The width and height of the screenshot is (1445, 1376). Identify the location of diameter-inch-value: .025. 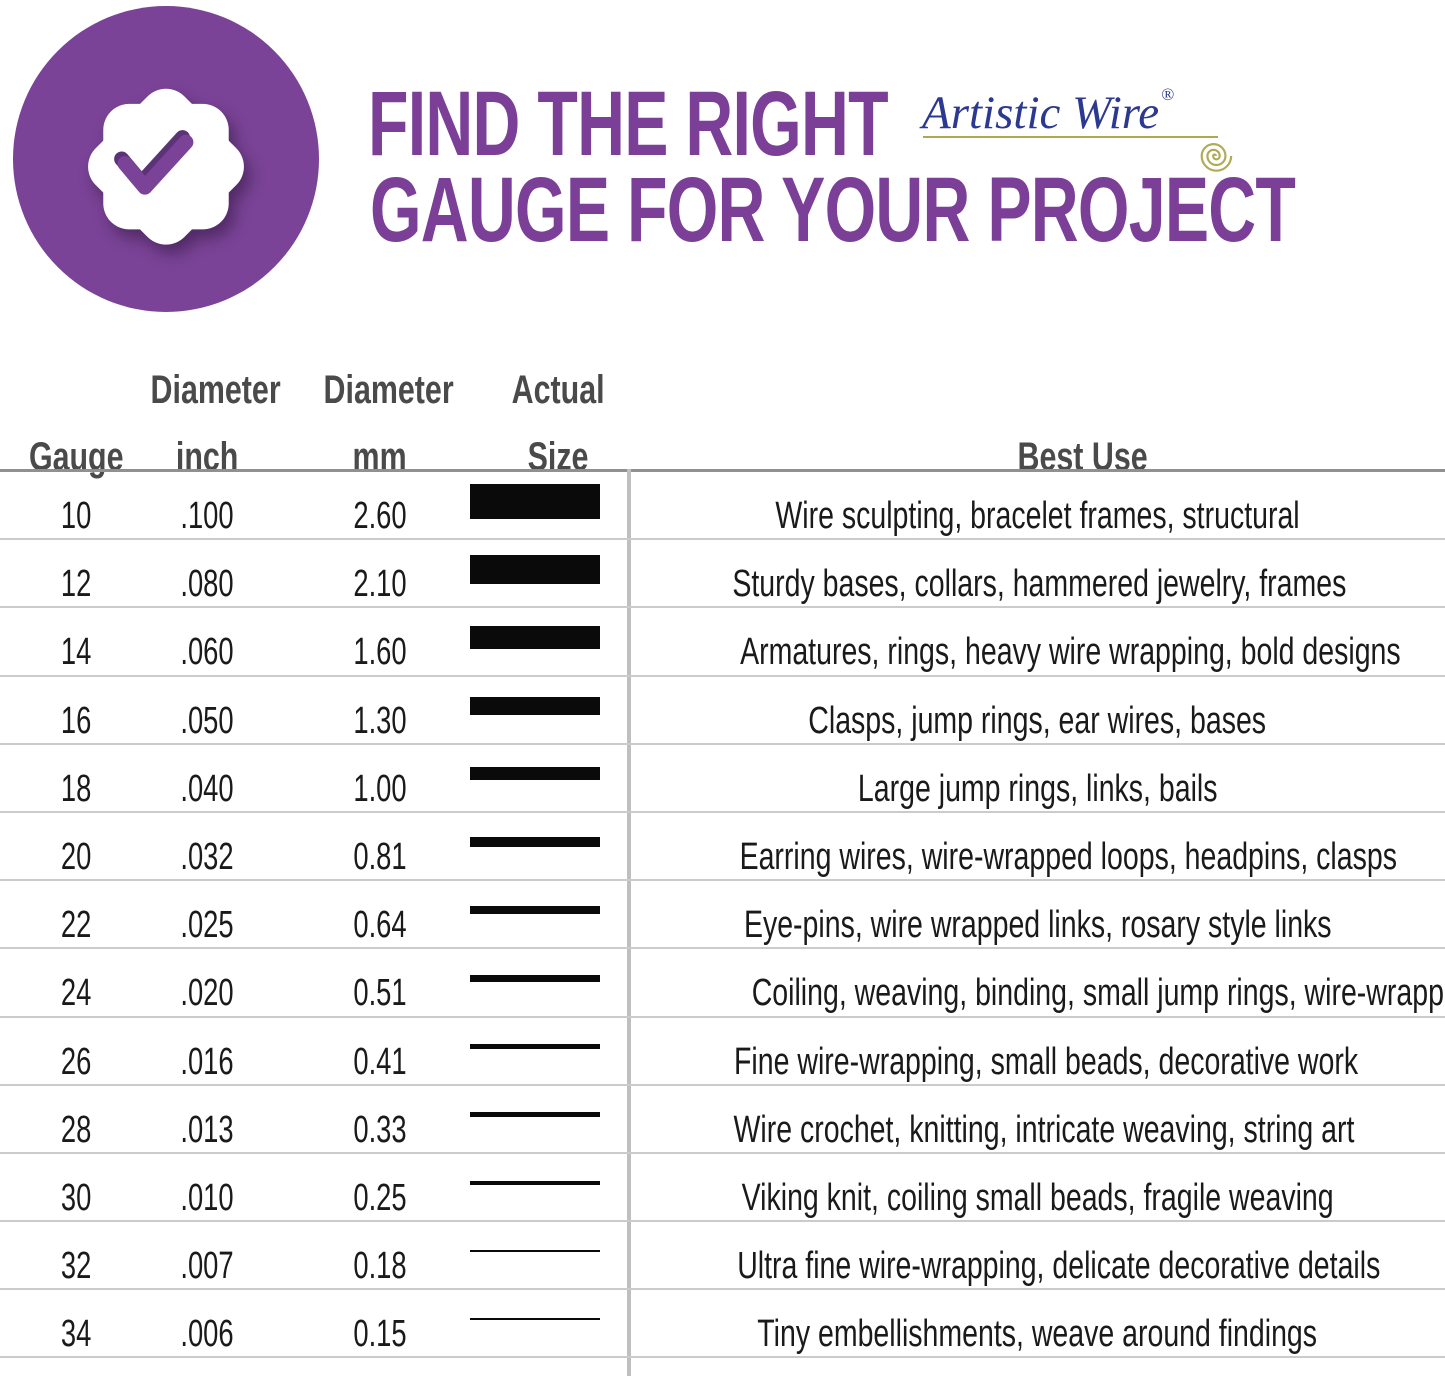
(207, 925).